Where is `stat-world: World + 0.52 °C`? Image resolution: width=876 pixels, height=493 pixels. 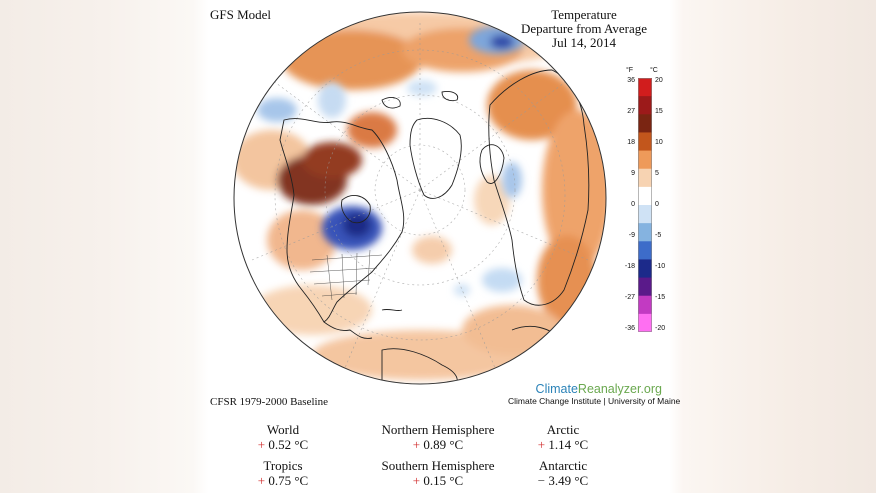
stat-world: World + 0.52 °C is located at coordinates (283, 437).